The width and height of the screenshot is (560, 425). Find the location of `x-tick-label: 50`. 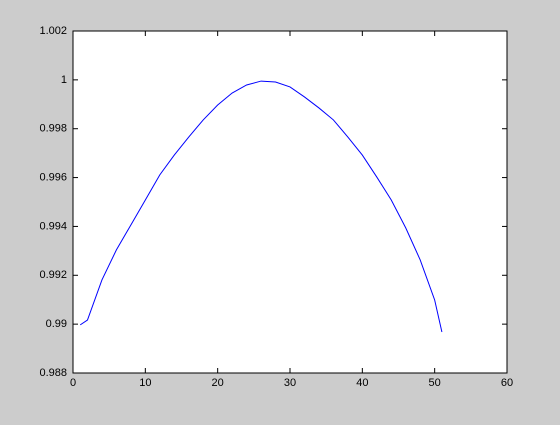

x-tick-label: 50 is located at coordinates (435, 383).